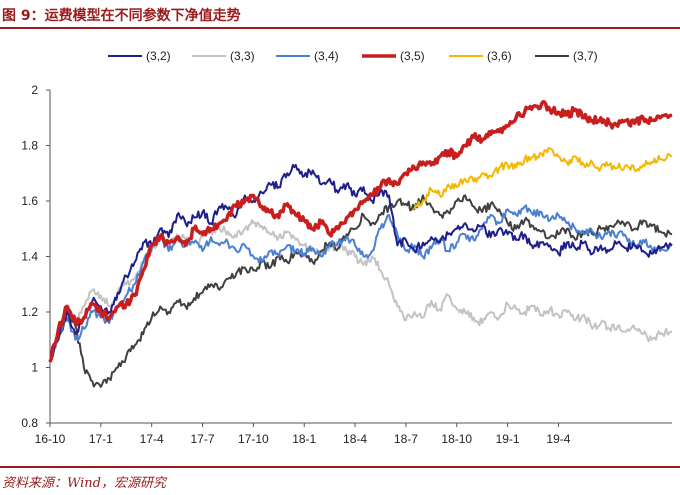 The width and height of the screenshot is (680, 495). Describe the element at coordinates (304, 439) in the screenshot. I see `x-tick-label: 18-1` at that location.